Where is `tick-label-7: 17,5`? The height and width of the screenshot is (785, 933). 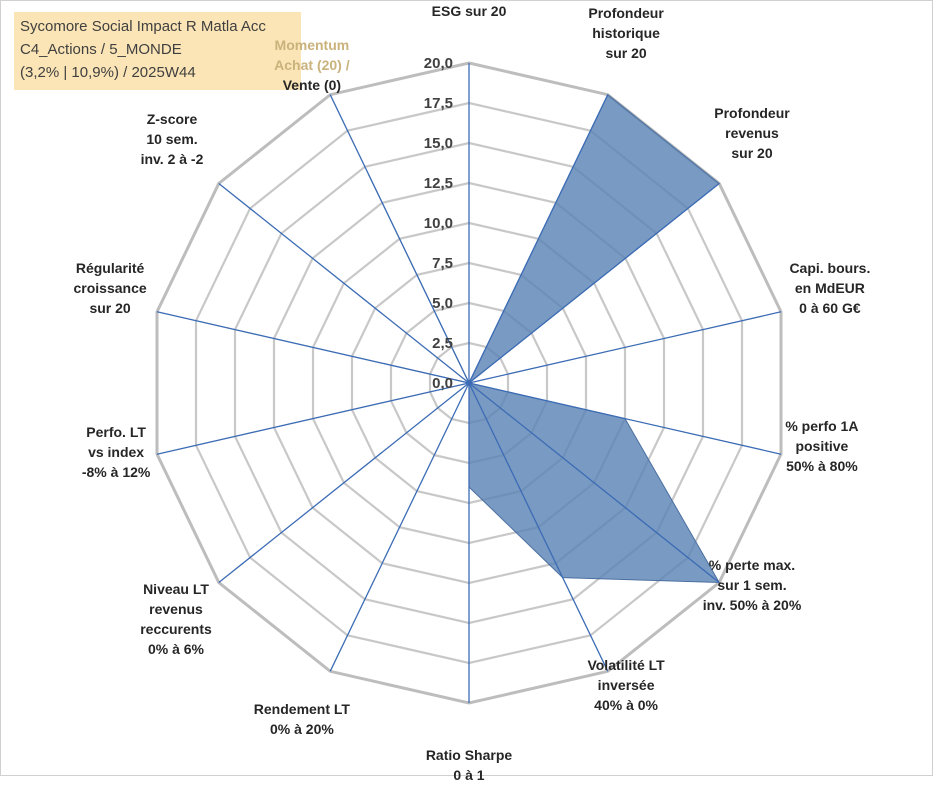 tick-label-7: 17,5 is located at coordinates (438, 103).